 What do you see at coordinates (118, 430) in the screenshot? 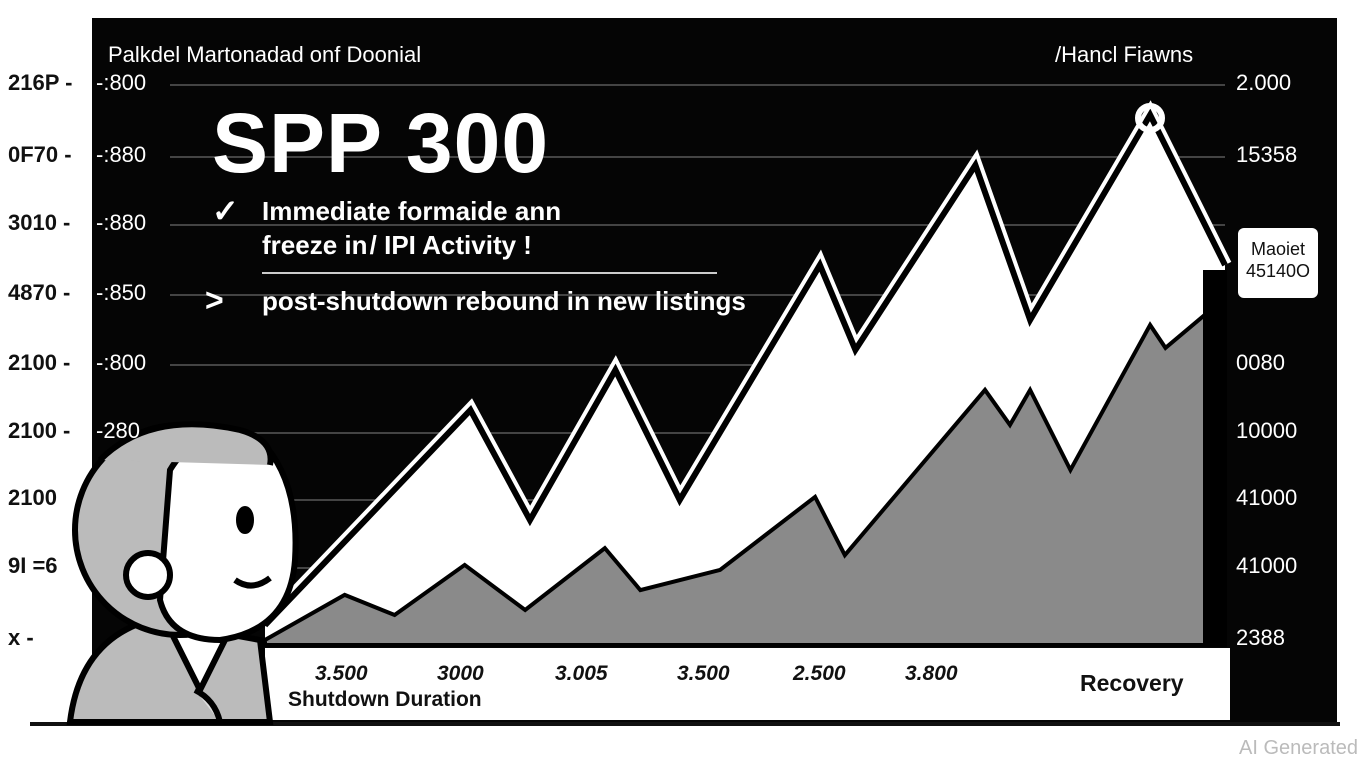
I see `left-inner-tick: -280` at bounding box center [118, 430].